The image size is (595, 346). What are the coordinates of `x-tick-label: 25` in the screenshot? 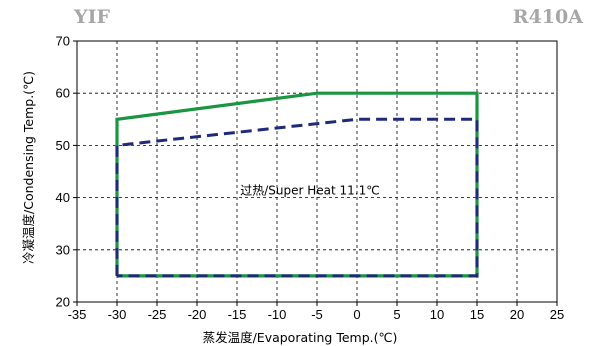 It's located at (557, 314).